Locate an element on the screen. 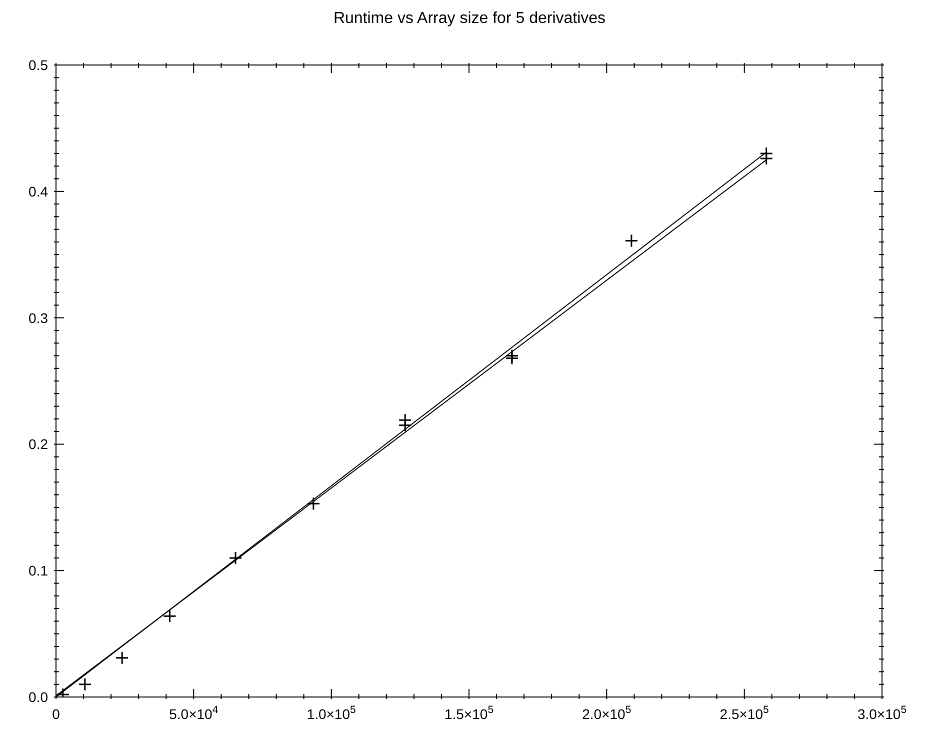 Image resolution: width=928 pixels, height=735 pixels. y-tick-label: 0.4 is located at coordinates (38, 191).